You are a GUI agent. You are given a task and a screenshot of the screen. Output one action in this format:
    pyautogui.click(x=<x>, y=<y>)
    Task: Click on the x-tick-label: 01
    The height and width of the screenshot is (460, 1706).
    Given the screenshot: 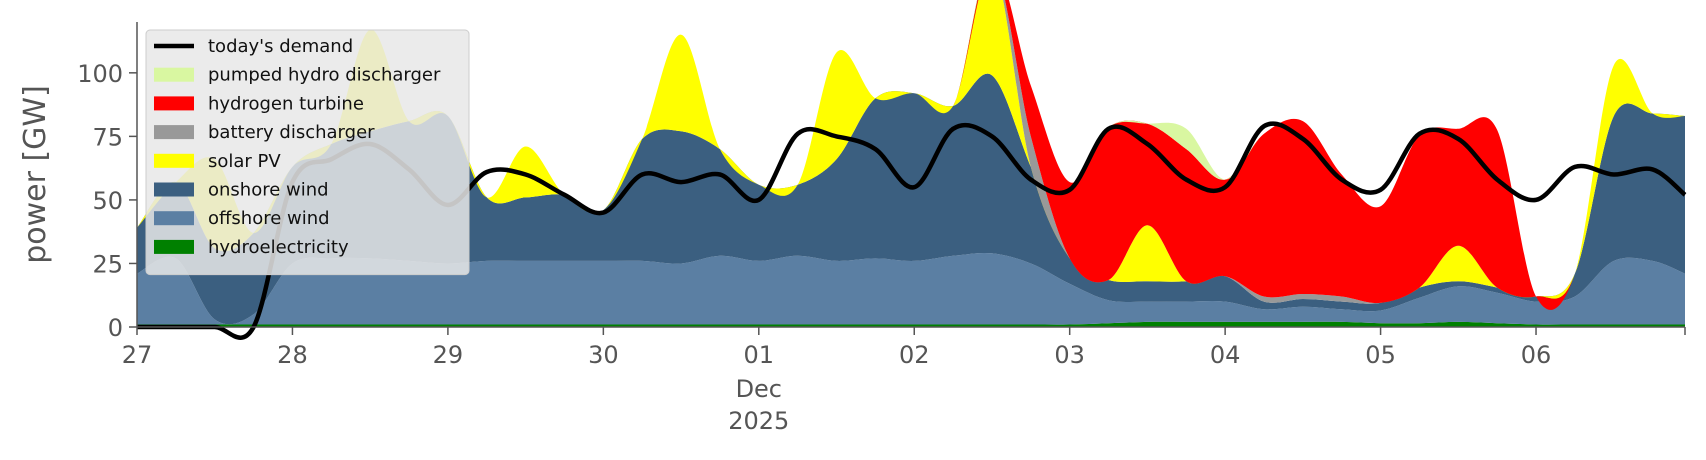 What is the action you would take?
    pyautogui.click(x=759, y=355)
    